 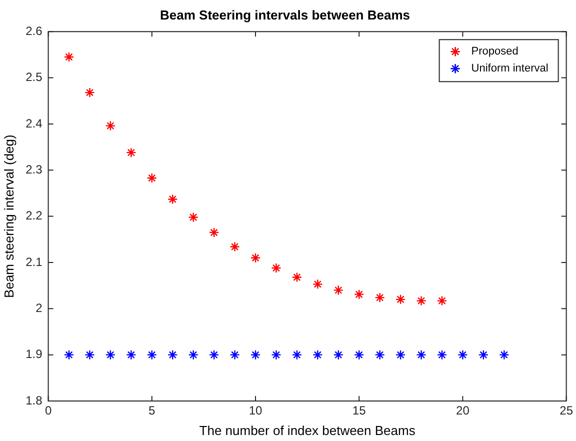 What do you see at coordinates (307, 430) in the screenshot?
I see `x-axis-title: The number of index between Beams` at bounding box center [307, 430].